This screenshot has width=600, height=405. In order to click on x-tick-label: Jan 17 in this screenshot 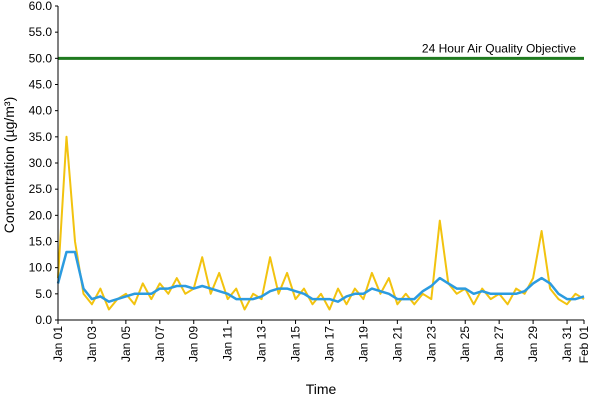, I will do `click(329, 344)`.